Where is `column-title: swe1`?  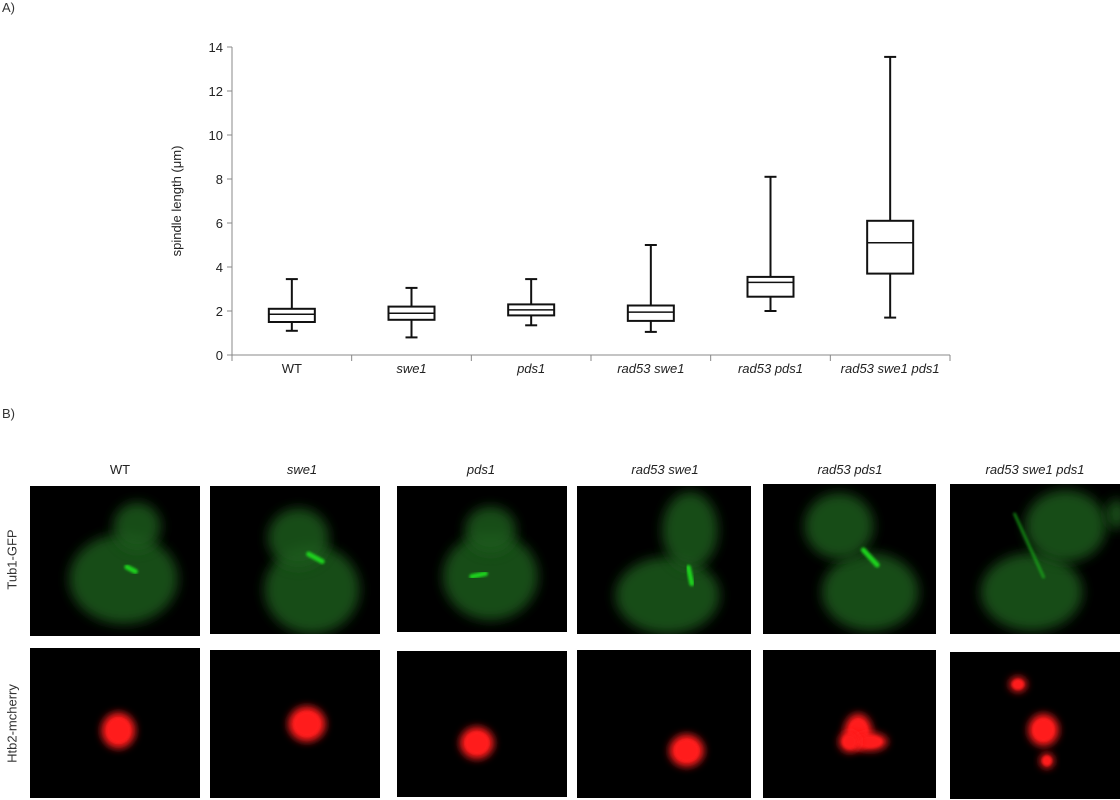 column-title: swe1 is located at coordinates (302, 469).